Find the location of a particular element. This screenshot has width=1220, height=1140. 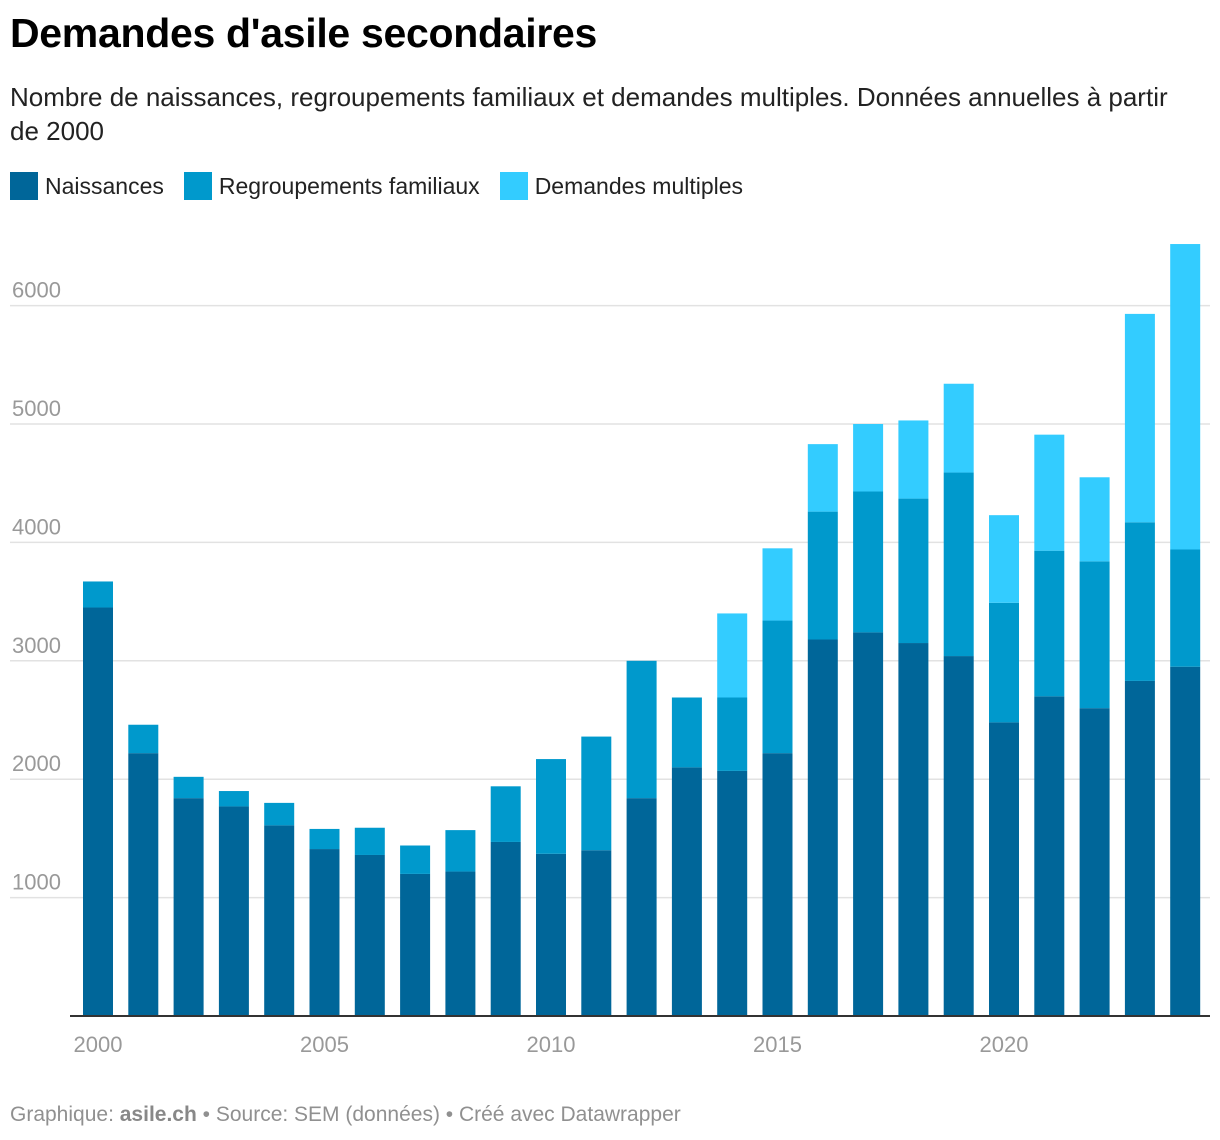

bar-2010-naissances is located at coordinates (551, 934).